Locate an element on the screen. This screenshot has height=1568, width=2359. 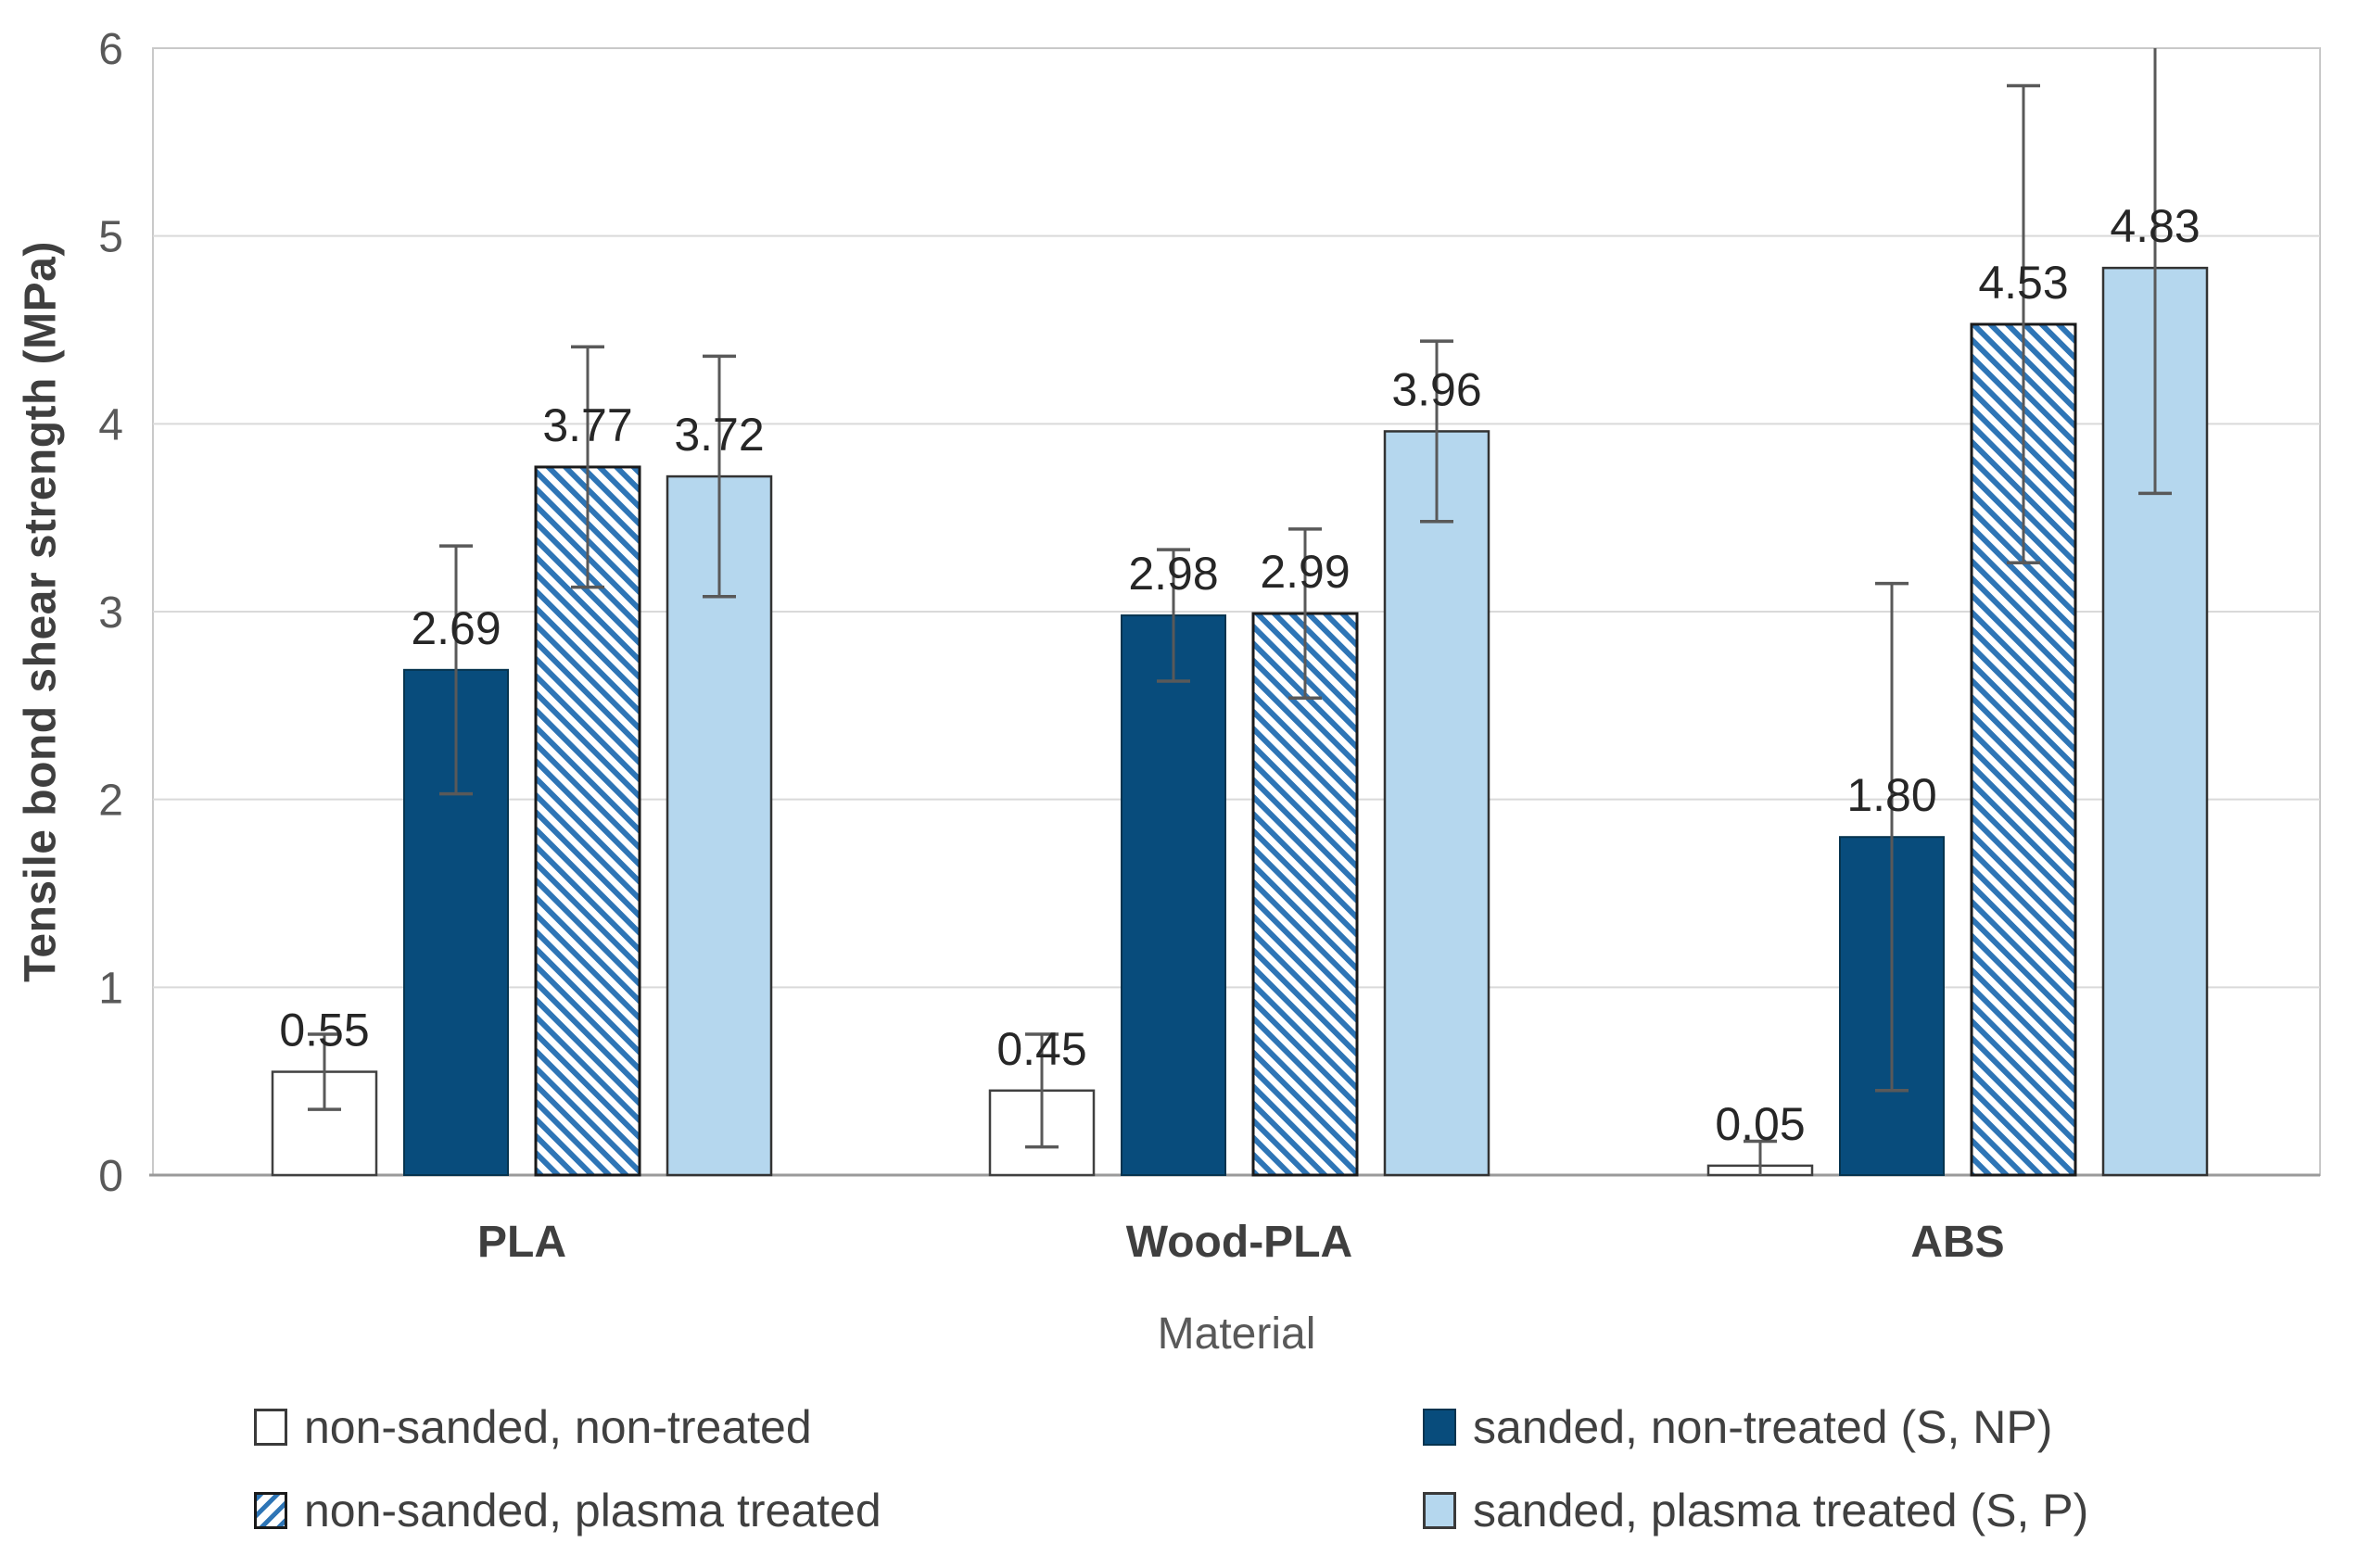
legend-swatch-light is located at coordinates (1439, 1510).